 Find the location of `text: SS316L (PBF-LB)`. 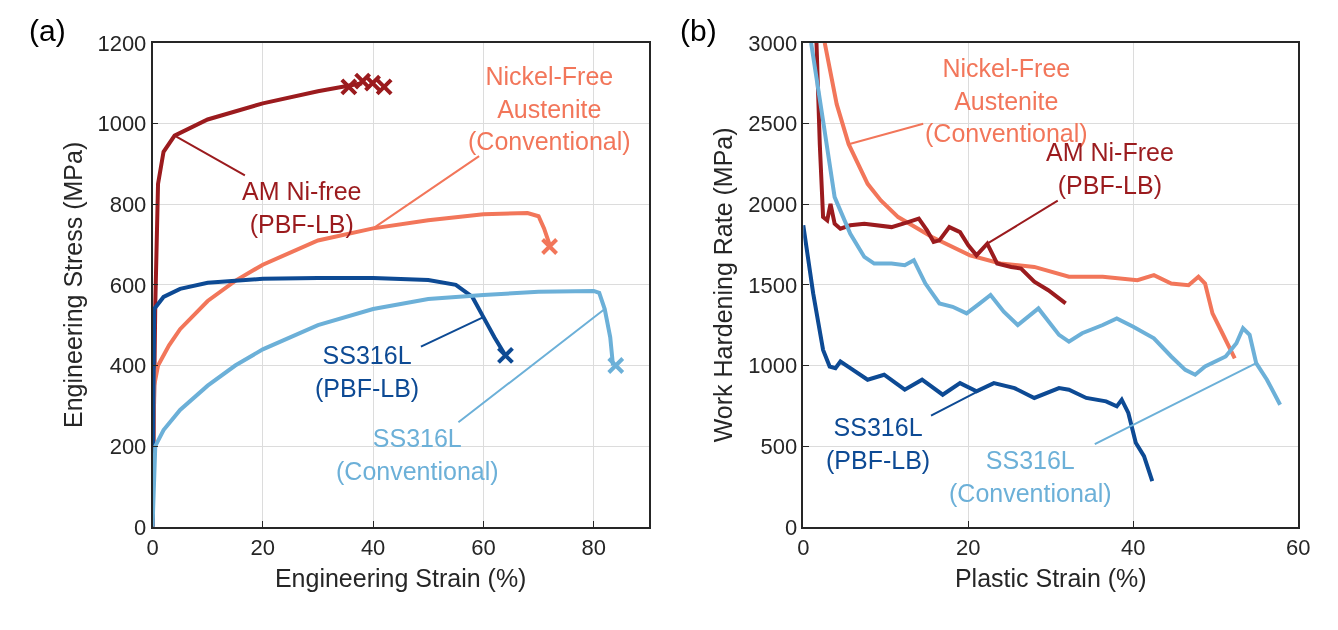

text: SS316L (PBF-LB) is located at coordinates (367, 371).